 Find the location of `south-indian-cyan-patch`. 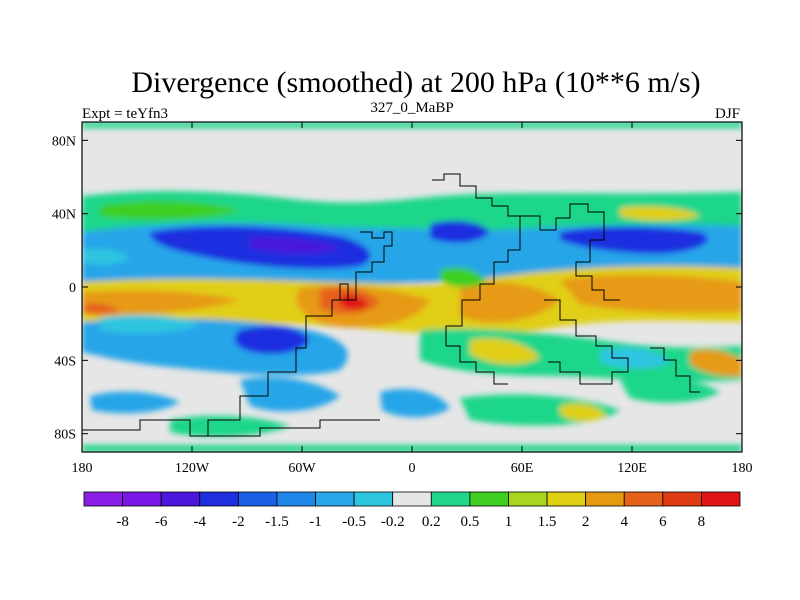

south-indian-cyan-patch is located at coordinates (635, 358).